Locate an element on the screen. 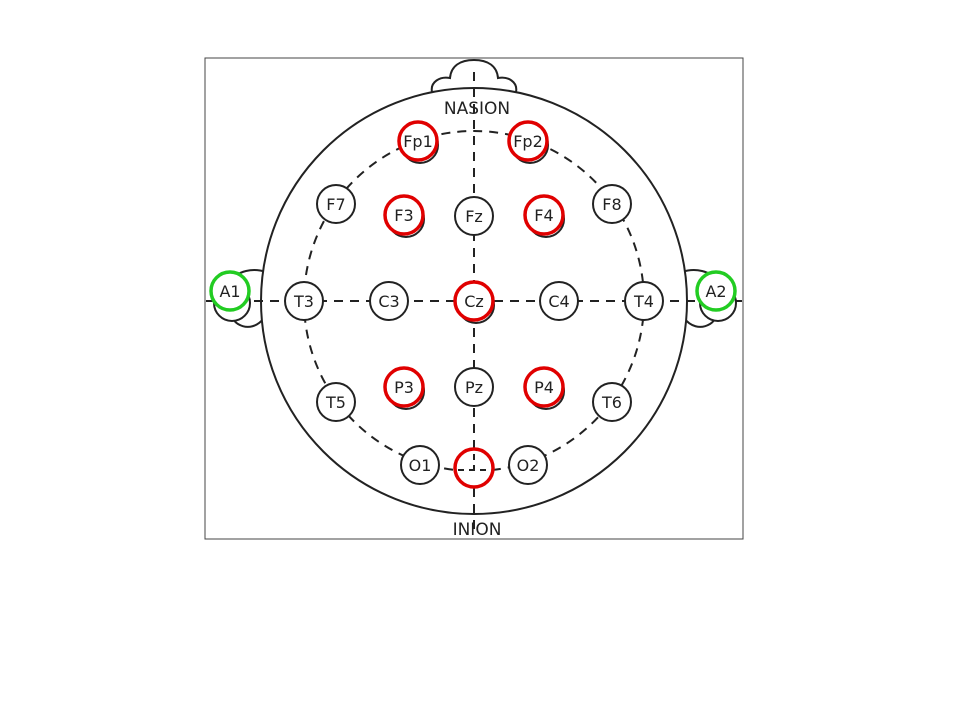 The image size is (960, 720). electrode-fp1: Fp1 is located at coordinates (418, 142).